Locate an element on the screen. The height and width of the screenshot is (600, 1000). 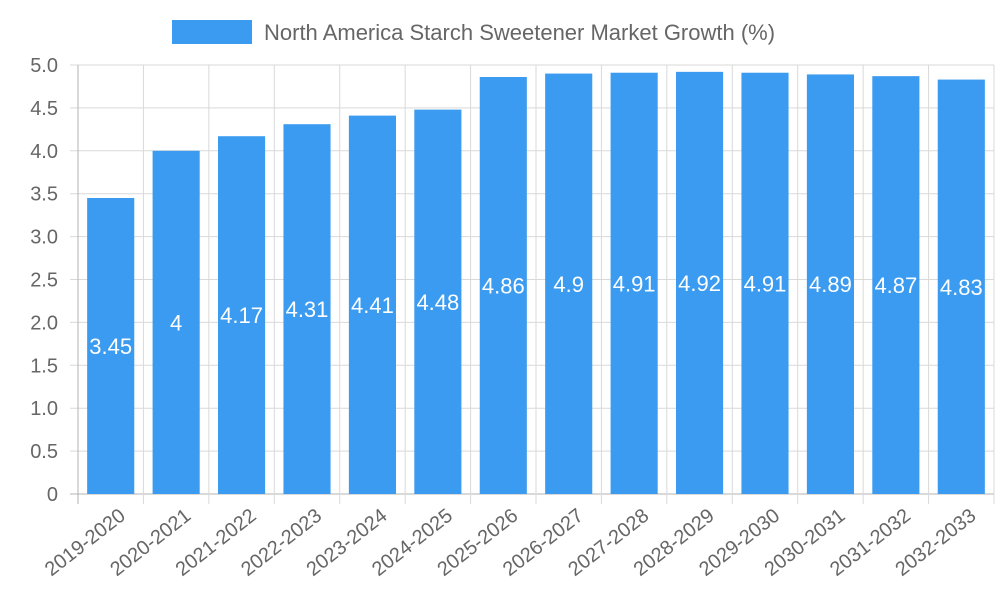
legend-swatch is located at coordinates (212, 32).